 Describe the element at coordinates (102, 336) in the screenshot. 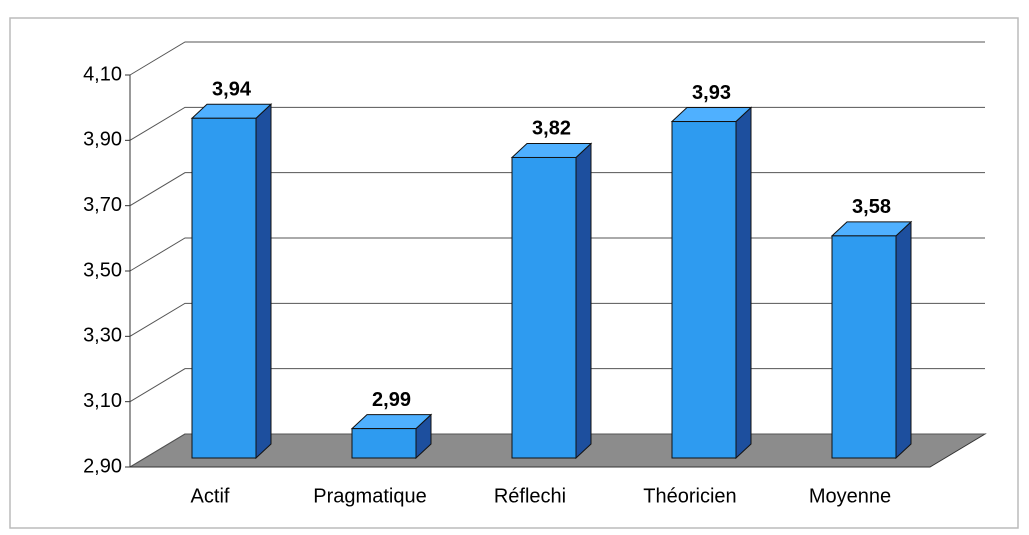

I see `y-tick-label: 3,30` at that location.